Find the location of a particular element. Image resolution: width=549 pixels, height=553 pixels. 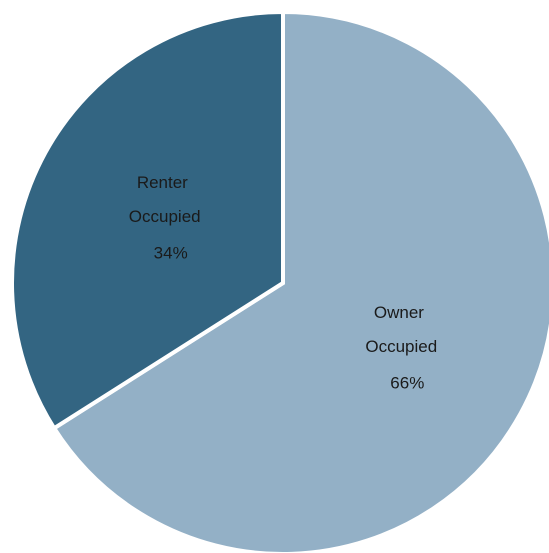

slice-label: Renter Occupied is located at coordinates (165, 199).